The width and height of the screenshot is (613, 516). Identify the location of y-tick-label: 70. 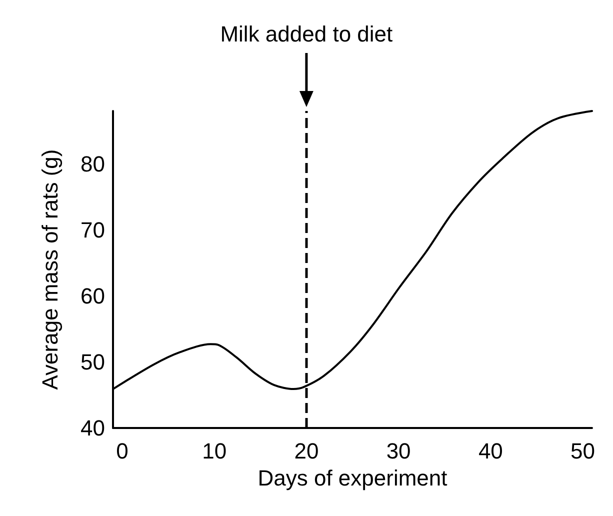
(92, 229).